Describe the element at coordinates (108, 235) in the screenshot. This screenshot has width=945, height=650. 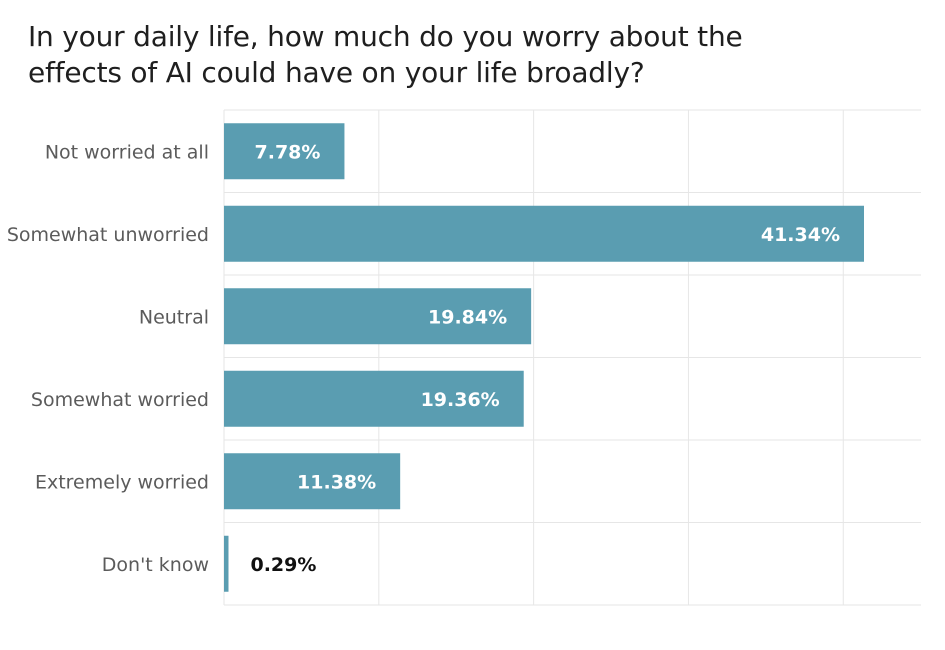
I see `category-label: Somewhat unworried` at that location.